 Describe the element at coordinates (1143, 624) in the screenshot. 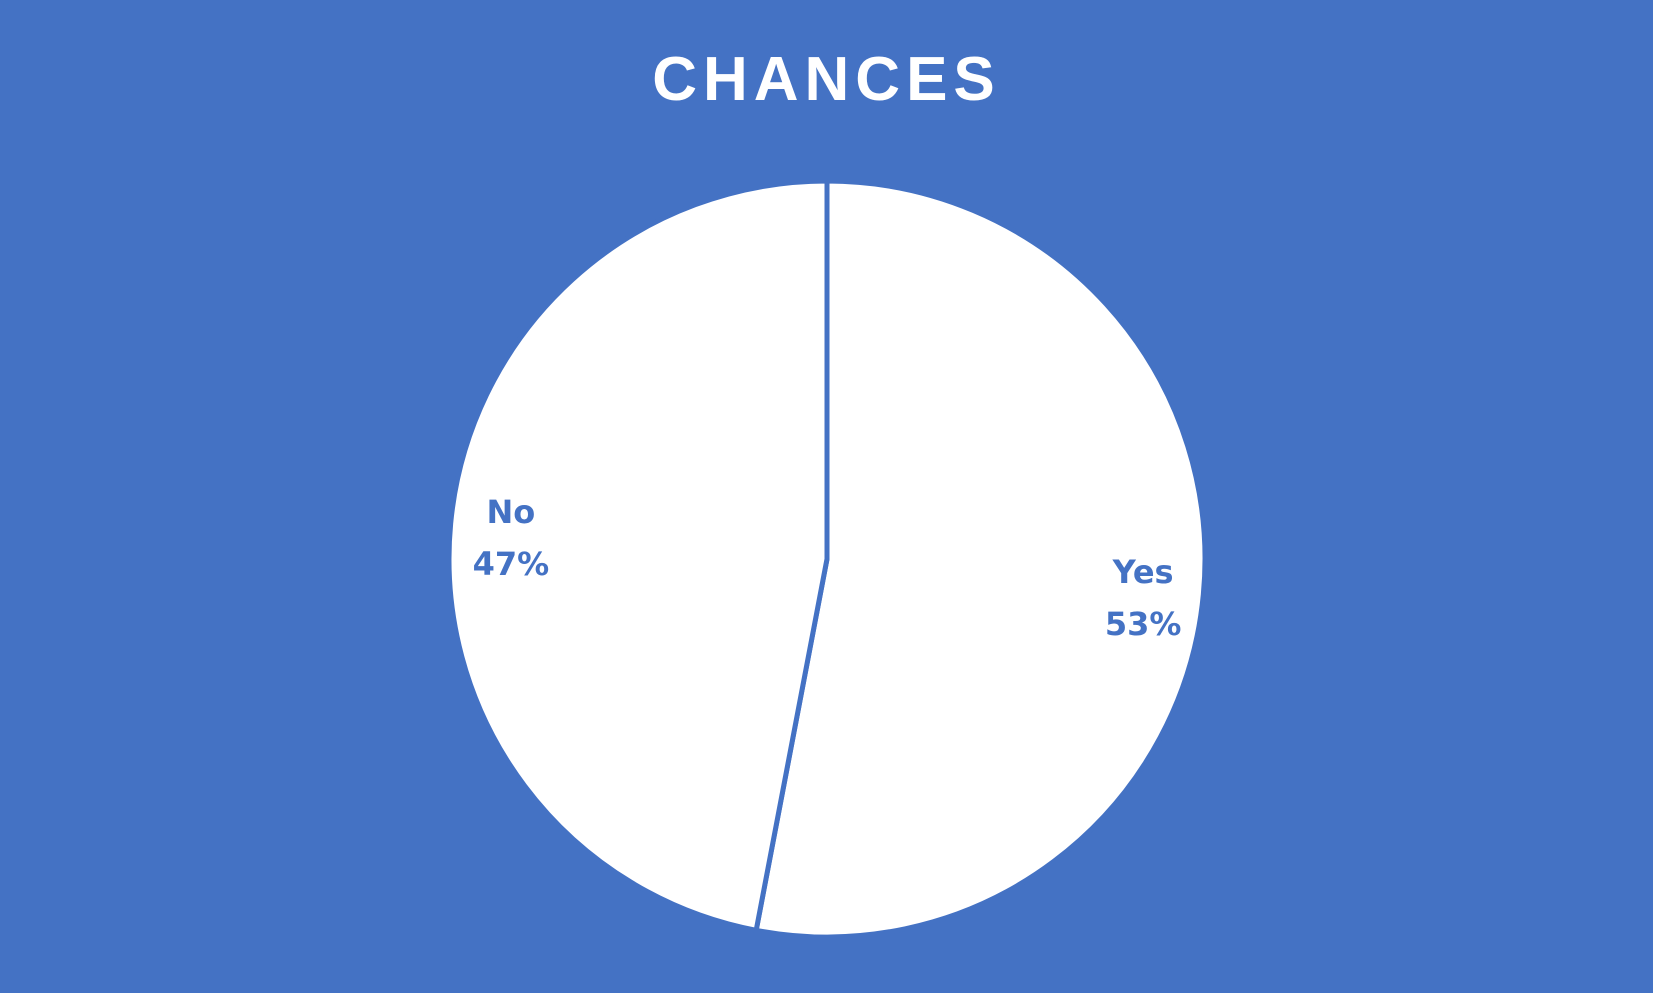

I see `data-label-yes-percent: 53%` at that location.